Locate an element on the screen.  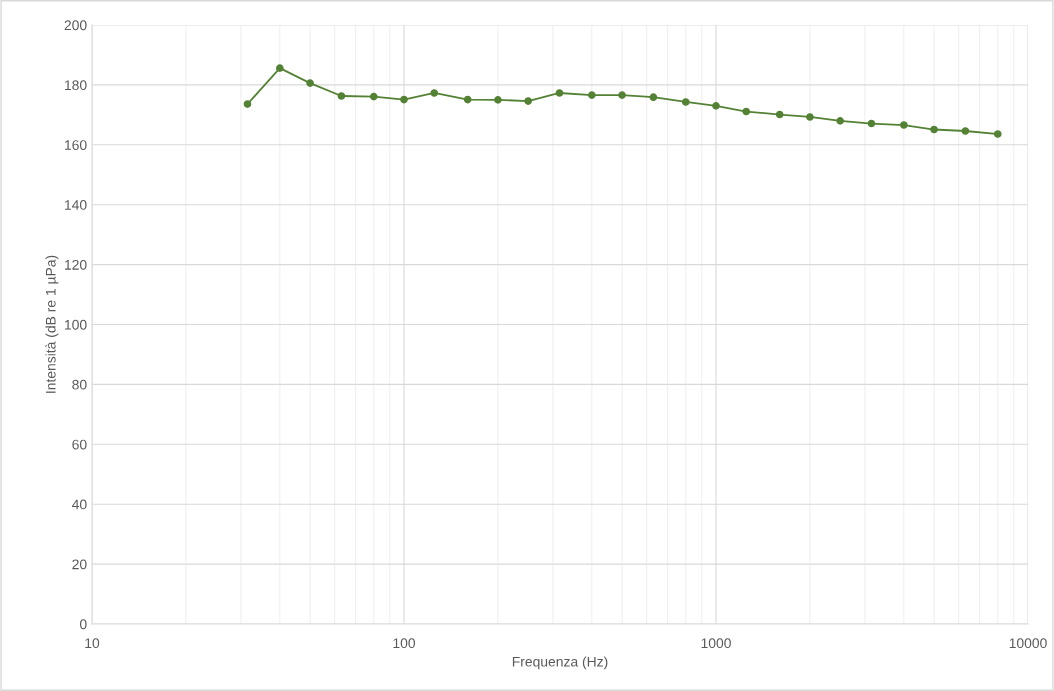
y-tick-label: 0 is located at coordinates (83, 624).